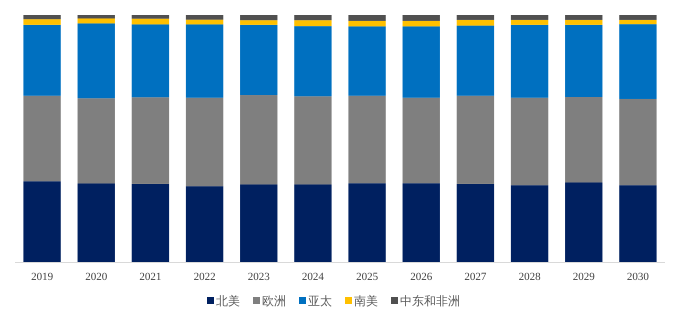 This screenshot has height=321, width=680. What do you see at coordinates (475, 277) in the screenshot?
I see `x-tick-label: 2027` at bounding box center [475, 277].